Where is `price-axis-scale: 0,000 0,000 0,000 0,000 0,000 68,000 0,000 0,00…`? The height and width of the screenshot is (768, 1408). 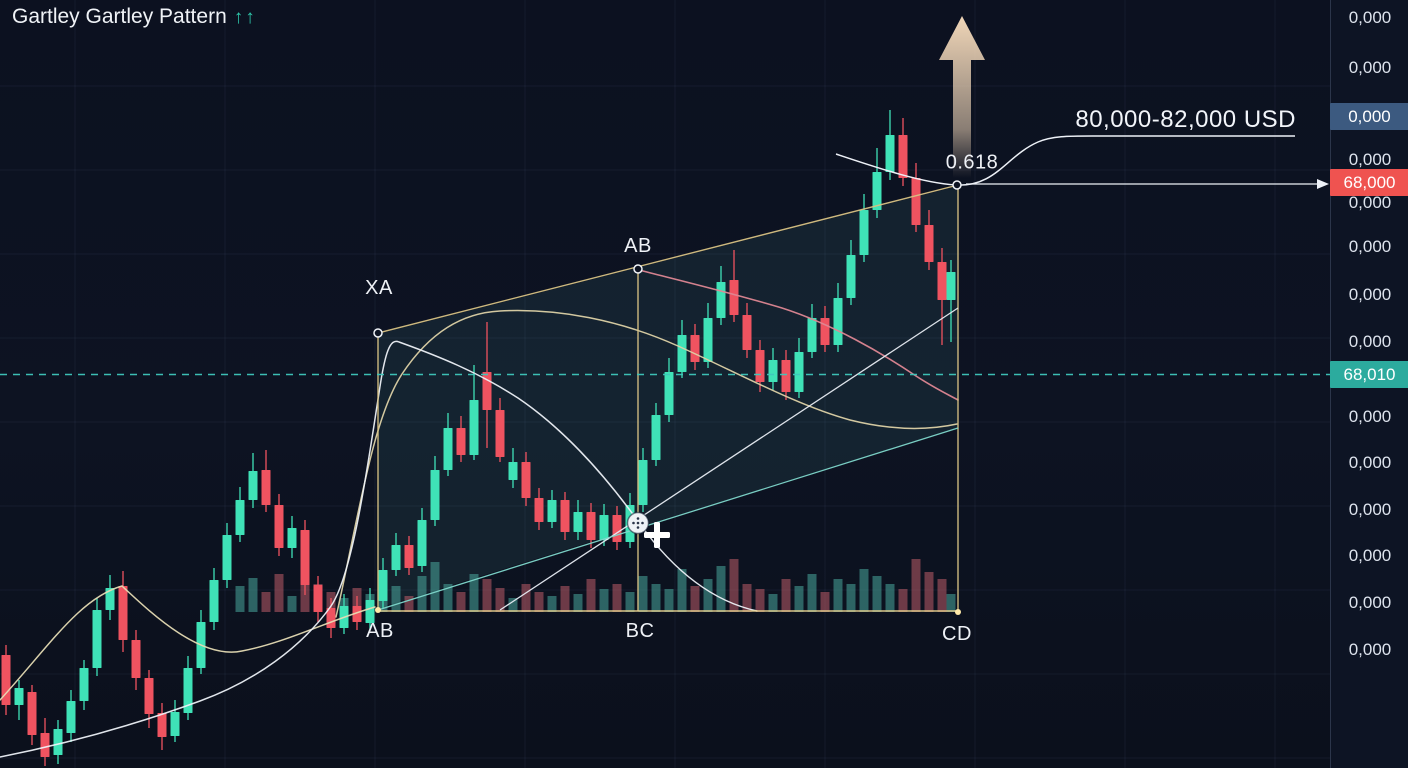 price-axis-scale: 0,000 0,000 0,000 0,000 0,000 68,000 0,000 0,00… is located at coordinates (1369, 384).